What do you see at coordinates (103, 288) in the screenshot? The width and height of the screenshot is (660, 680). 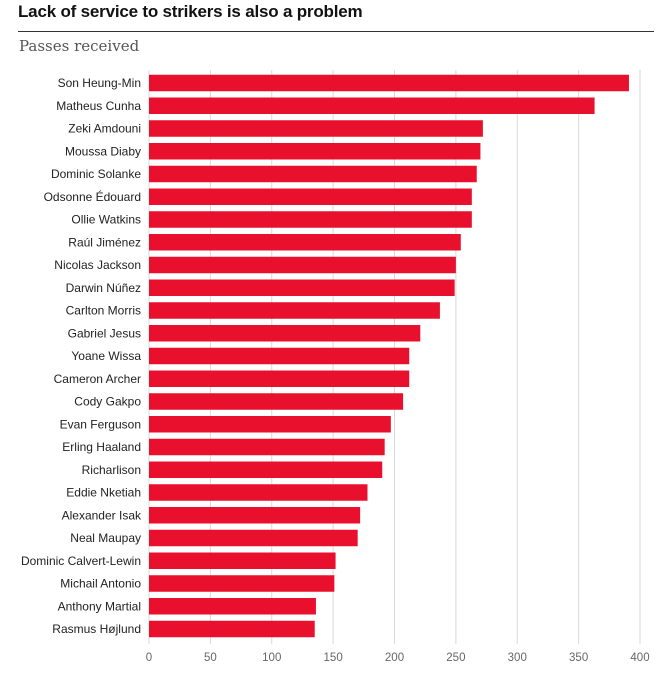 I see `category-label: Darwin Núñez` at bounding box center [103, 288].